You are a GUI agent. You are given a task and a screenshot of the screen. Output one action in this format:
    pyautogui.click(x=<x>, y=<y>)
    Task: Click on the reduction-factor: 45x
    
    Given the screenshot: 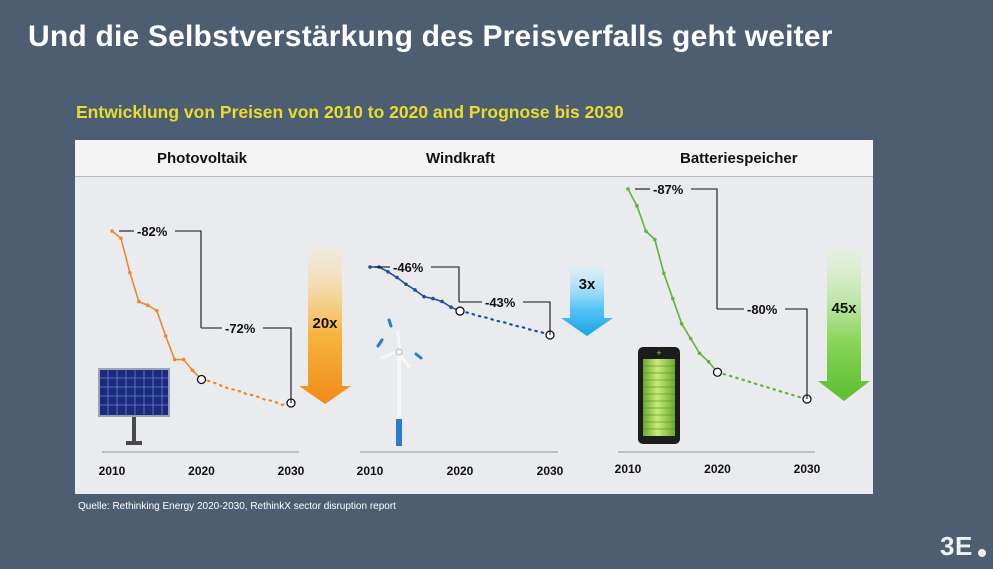 What is the action you would take?
    pyautogui.click(x=844, y=308)
    